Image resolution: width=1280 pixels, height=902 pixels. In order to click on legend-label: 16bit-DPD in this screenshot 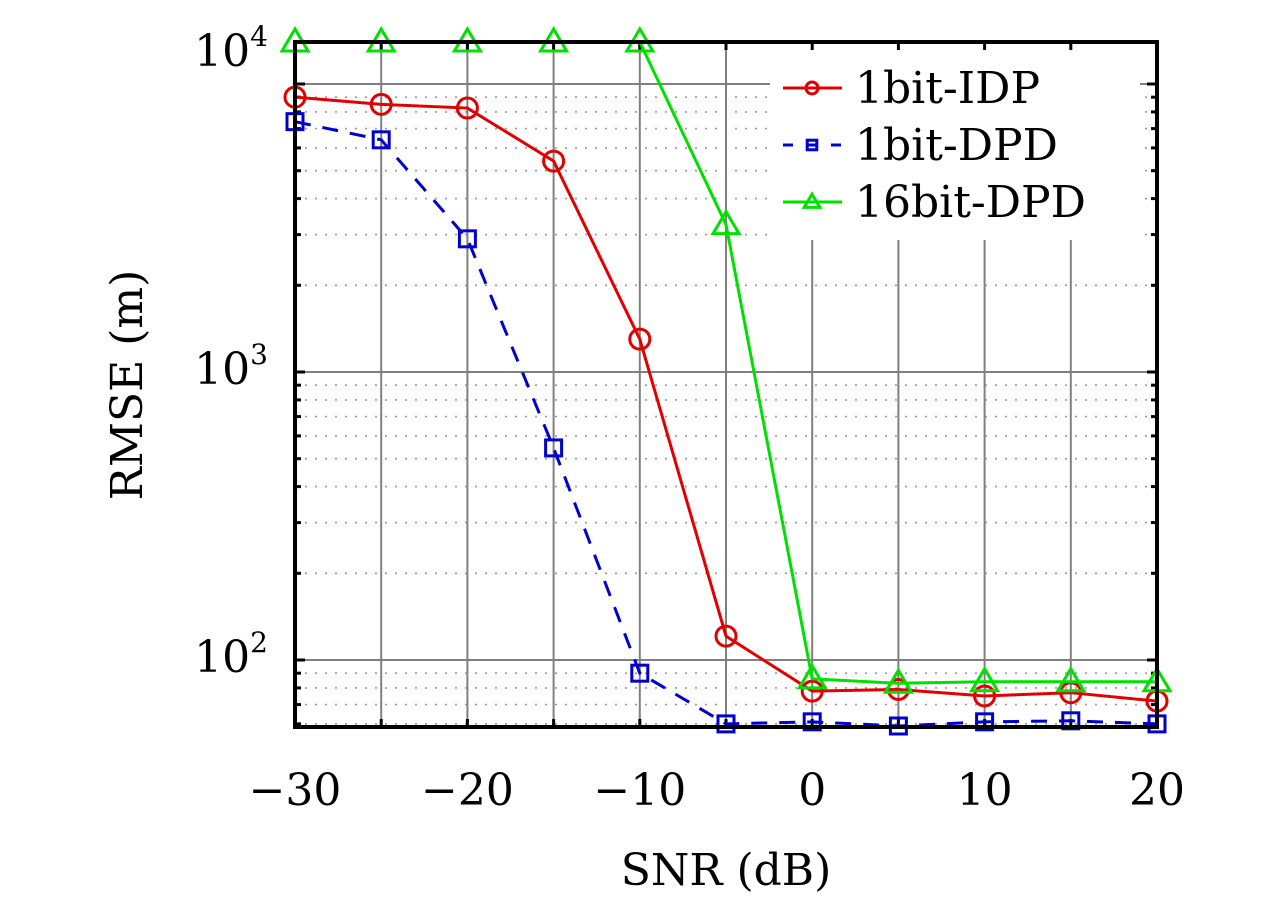, I will do `click(970, 202)`.